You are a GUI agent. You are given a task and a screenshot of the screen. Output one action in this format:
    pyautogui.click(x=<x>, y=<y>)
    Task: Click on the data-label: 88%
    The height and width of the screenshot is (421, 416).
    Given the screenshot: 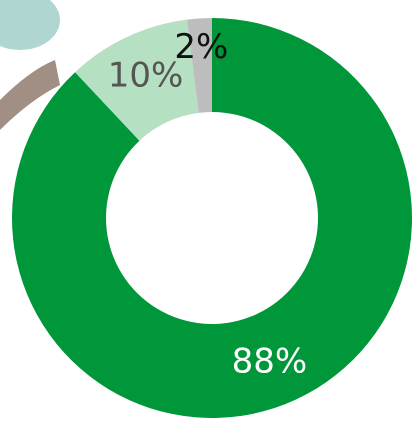 What is the action you would take?
    pyautogui.click(x=270, y=362)
    